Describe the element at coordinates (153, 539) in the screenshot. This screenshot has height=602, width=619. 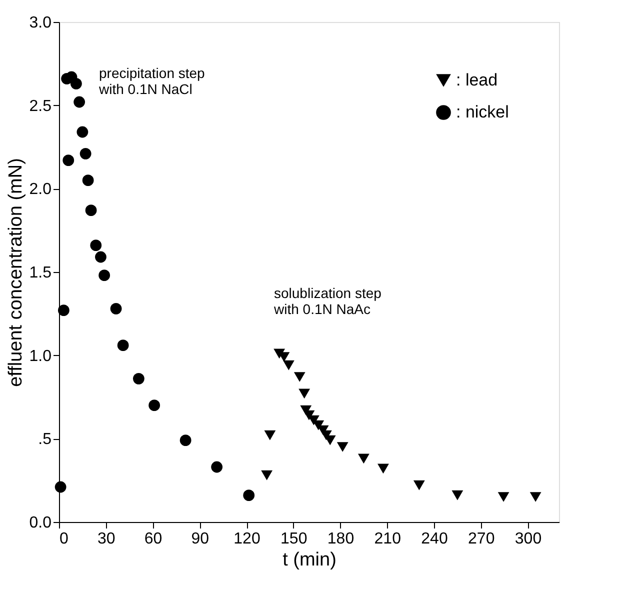
I see `x-tick-label: 60` at that location.